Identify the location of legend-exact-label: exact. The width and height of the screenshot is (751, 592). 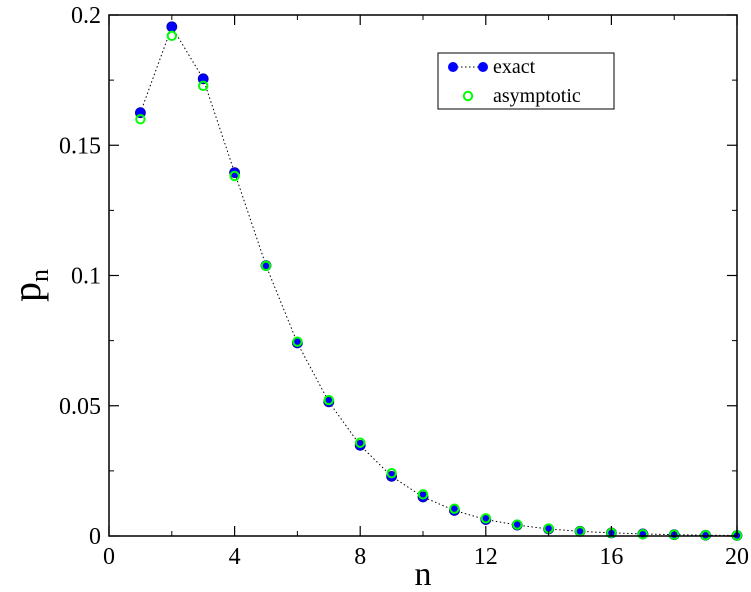
(514, 67).